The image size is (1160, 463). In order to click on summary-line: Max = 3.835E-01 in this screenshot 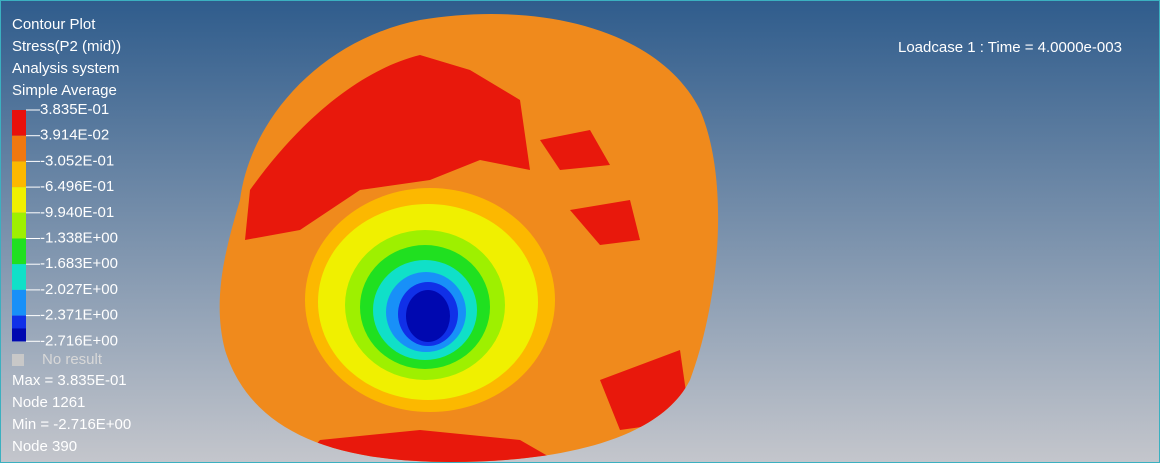, I will do `click(69, 380)`.